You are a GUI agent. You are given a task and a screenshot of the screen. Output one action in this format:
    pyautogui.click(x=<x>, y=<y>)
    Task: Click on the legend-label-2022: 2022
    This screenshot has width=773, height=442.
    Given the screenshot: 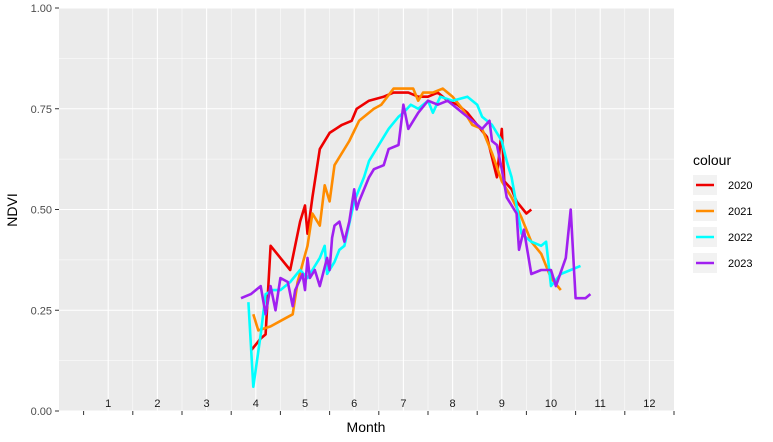 What is the action you would take?
    pyautogui.click(x=740, y=238)
    